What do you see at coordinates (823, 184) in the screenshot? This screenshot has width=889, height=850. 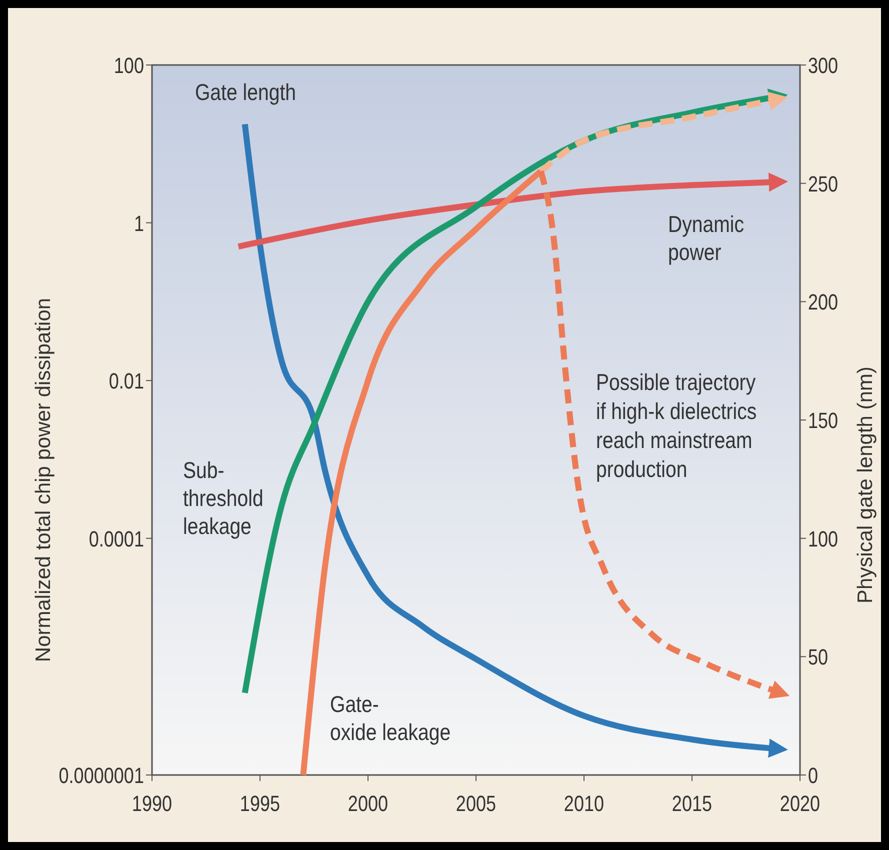 I see `y2-tick-label: 250` at bounding box center [823, 184].